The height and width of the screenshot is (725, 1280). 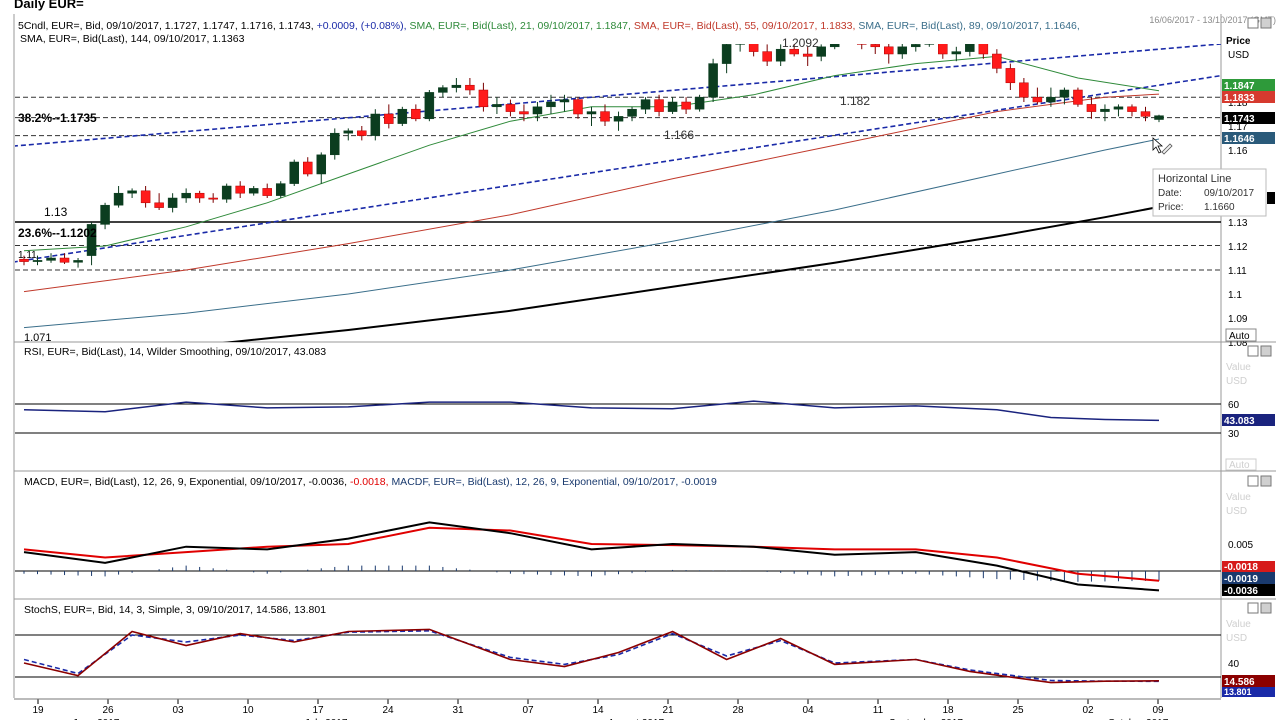 I want to click on macd-hist-tag-label: -0.0019, so click(x=1241, y=579).